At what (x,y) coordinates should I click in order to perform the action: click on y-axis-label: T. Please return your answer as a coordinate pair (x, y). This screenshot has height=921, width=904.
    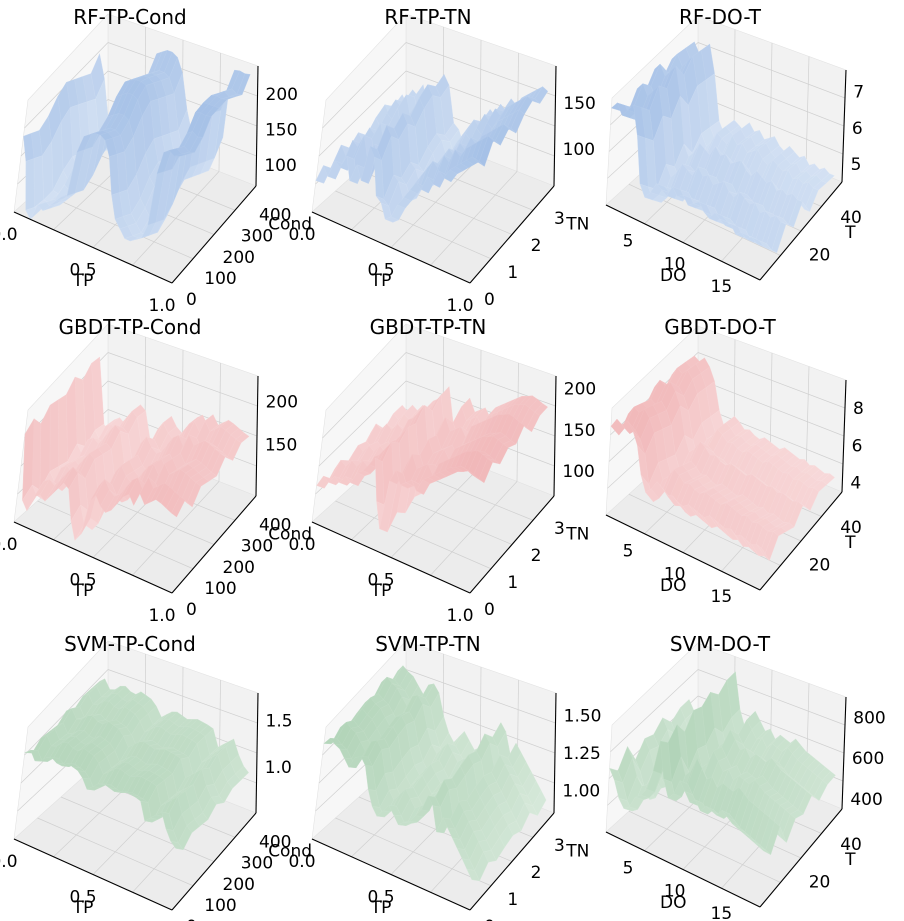
    Looking at the image, I should click on (850, 860).